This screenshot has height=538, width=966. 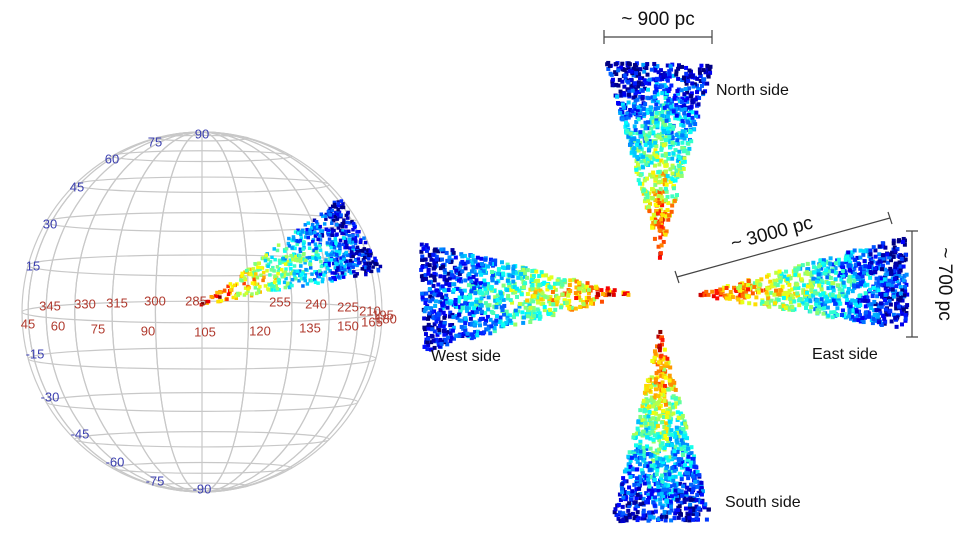 What do you see at coordinates (196, 300) in the screenshot?
I see `longitude-label: 285` at bounding box center [196, 300].